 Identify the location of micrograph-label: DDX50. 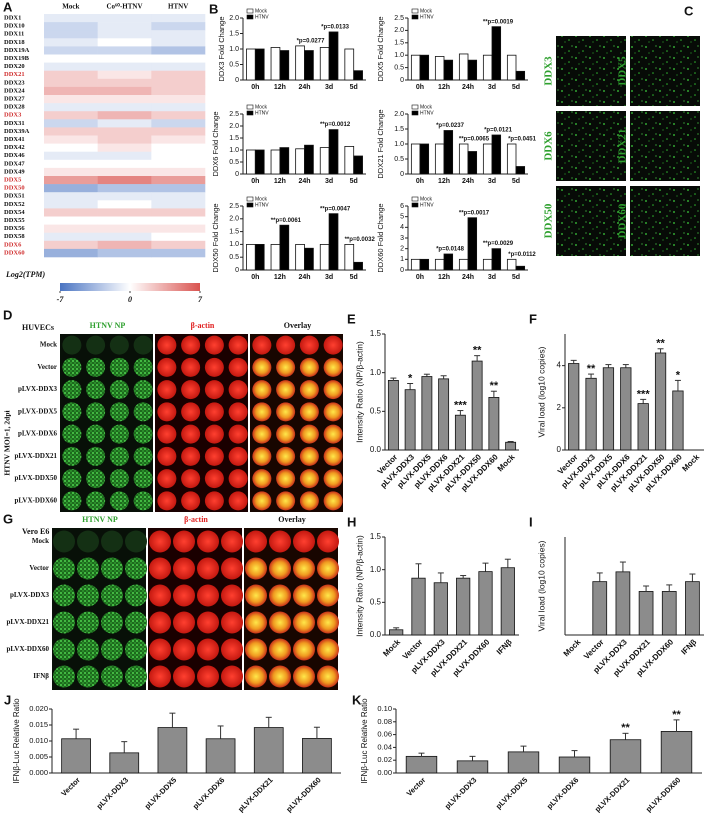
(549, 220).